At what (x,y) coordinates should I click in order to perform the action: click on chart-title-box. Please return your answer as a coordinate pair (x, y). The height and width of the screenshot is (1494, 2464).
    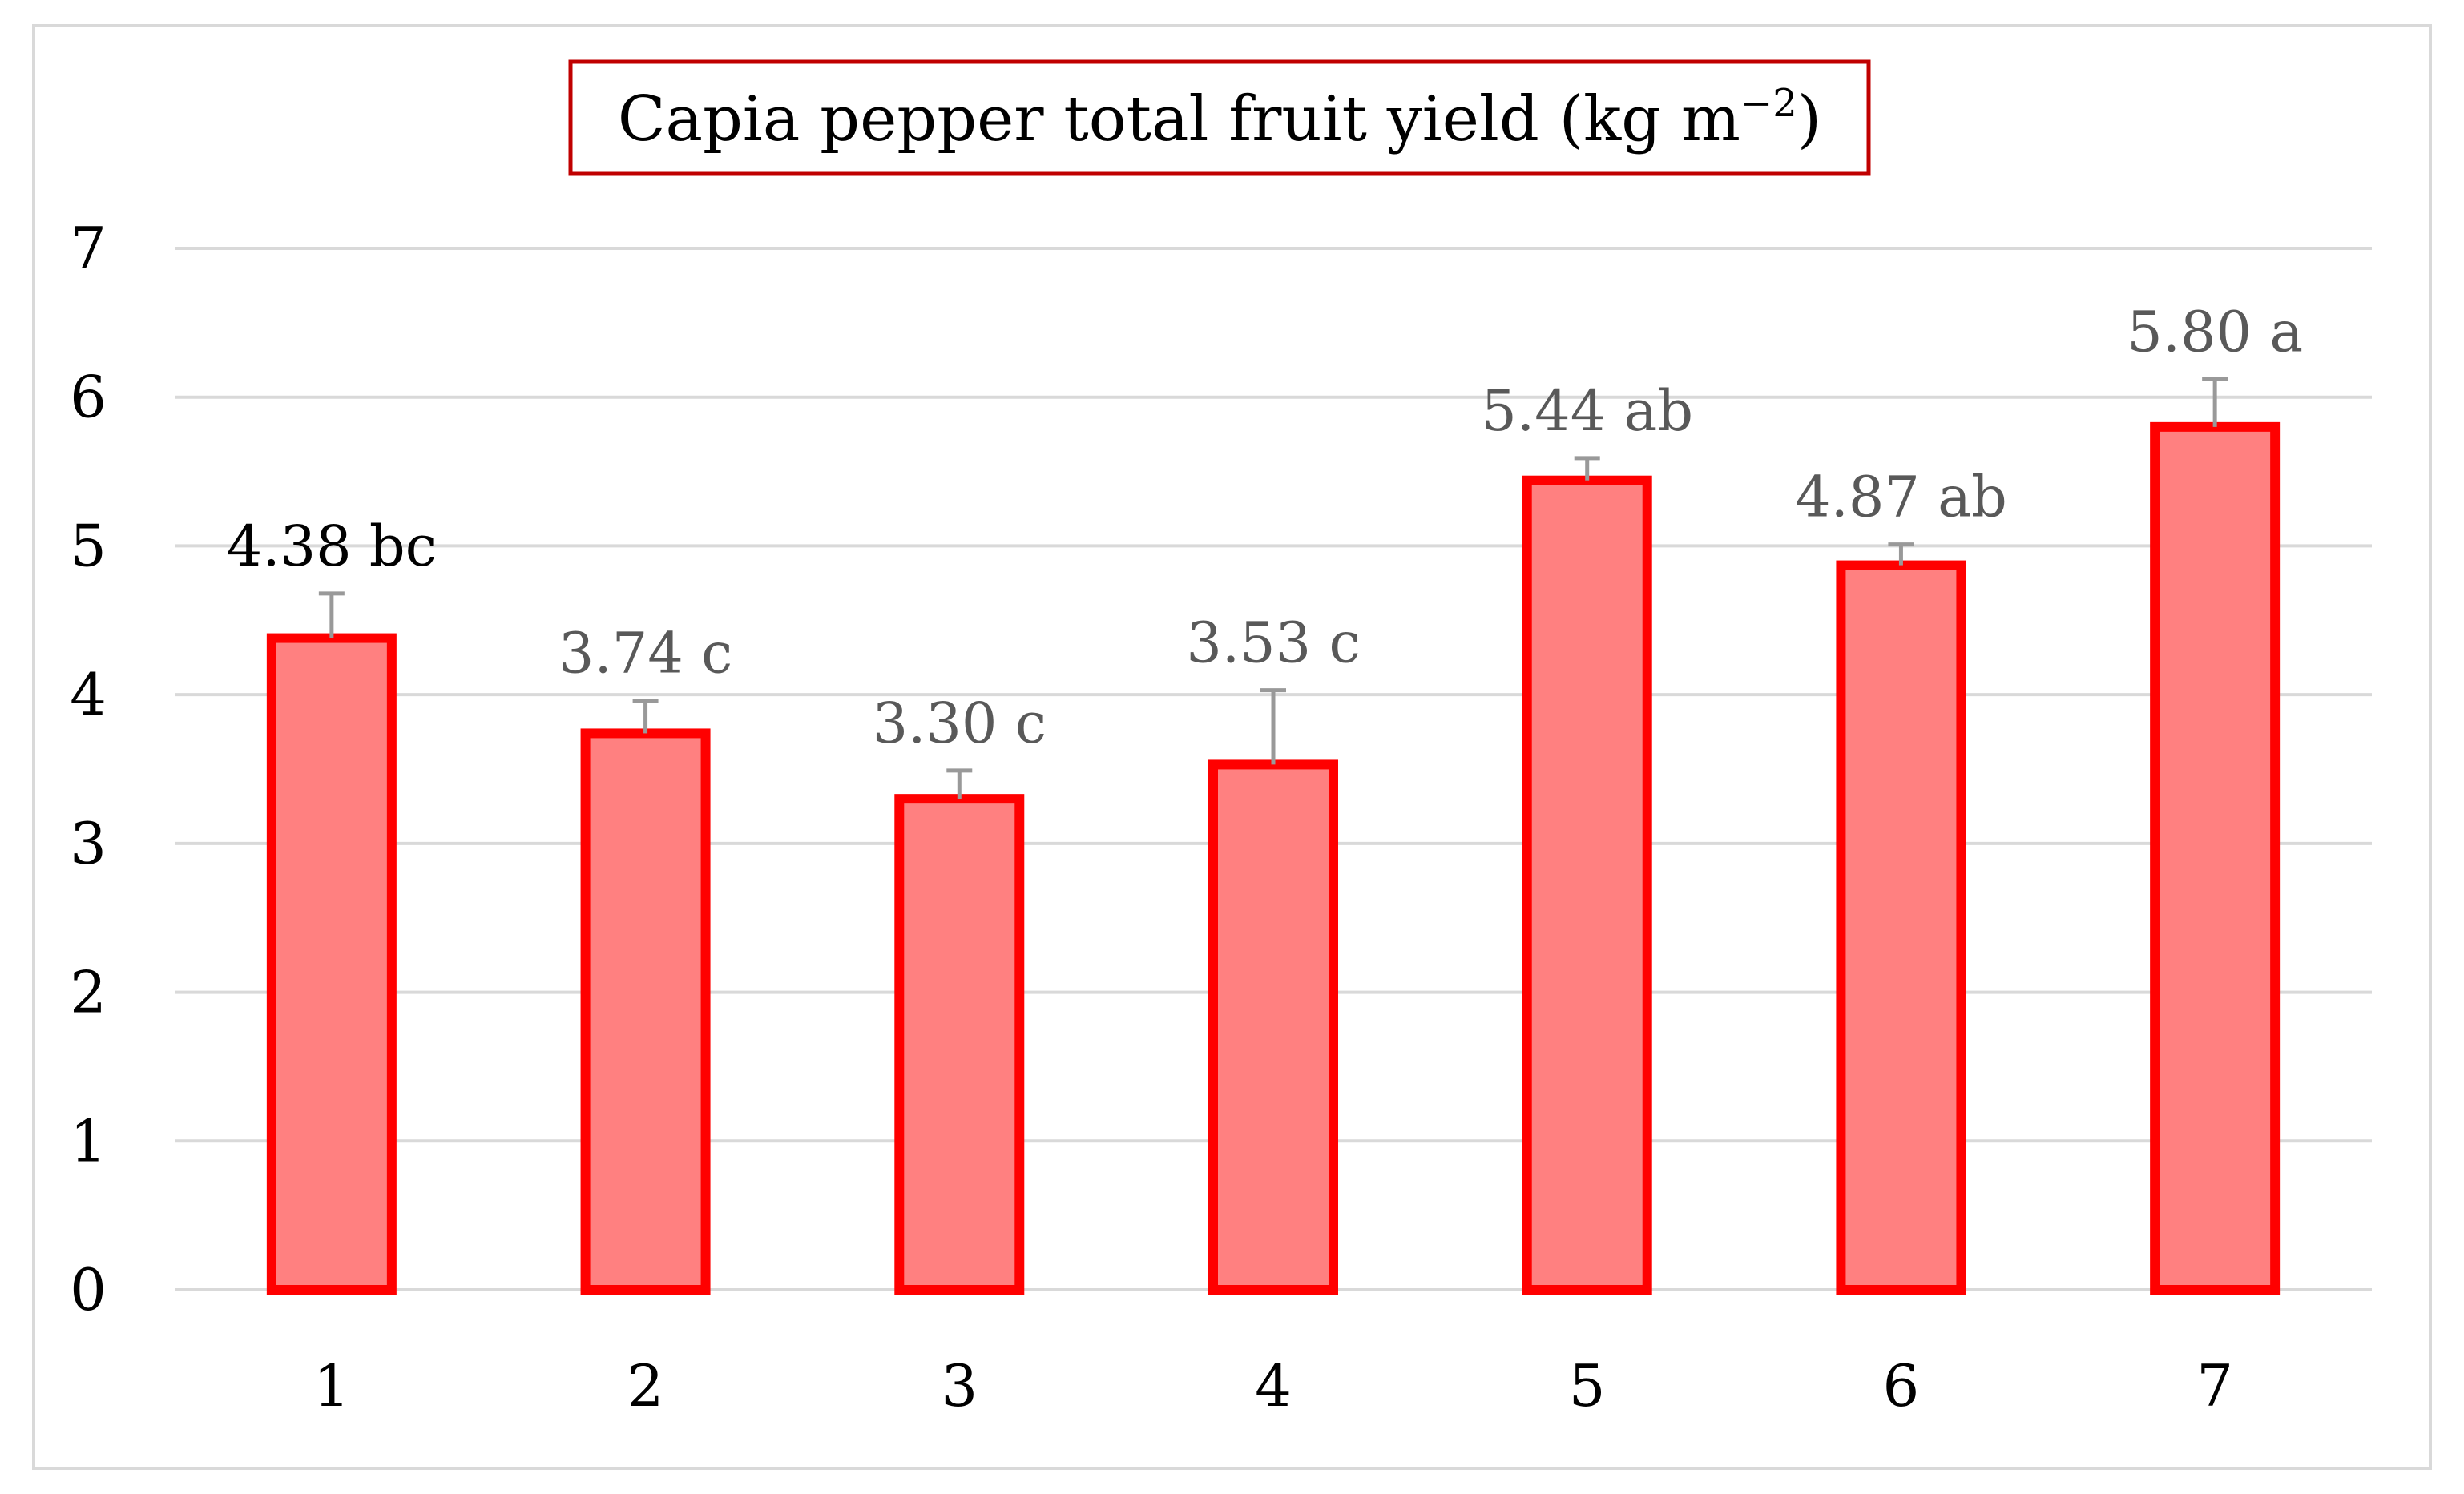
    Looking at the image, I should click on (1219, 117).